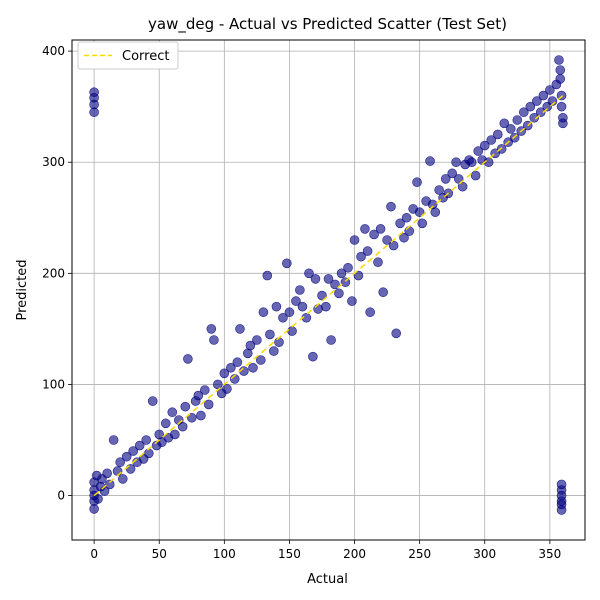 This screenshot has width=600, height=600. I want to click on x-tick-label: 250, so click(419, 554).